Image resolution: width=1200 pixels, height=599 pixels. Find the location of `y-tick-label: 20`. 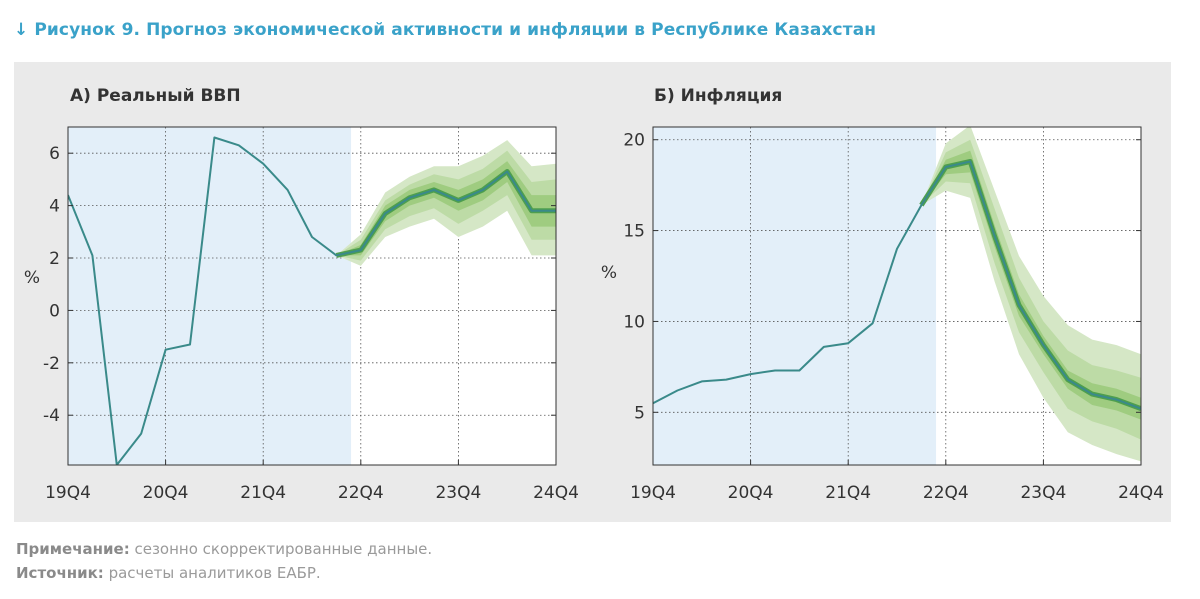

y-tick-label: 20 is located at coordinates (634, 141).